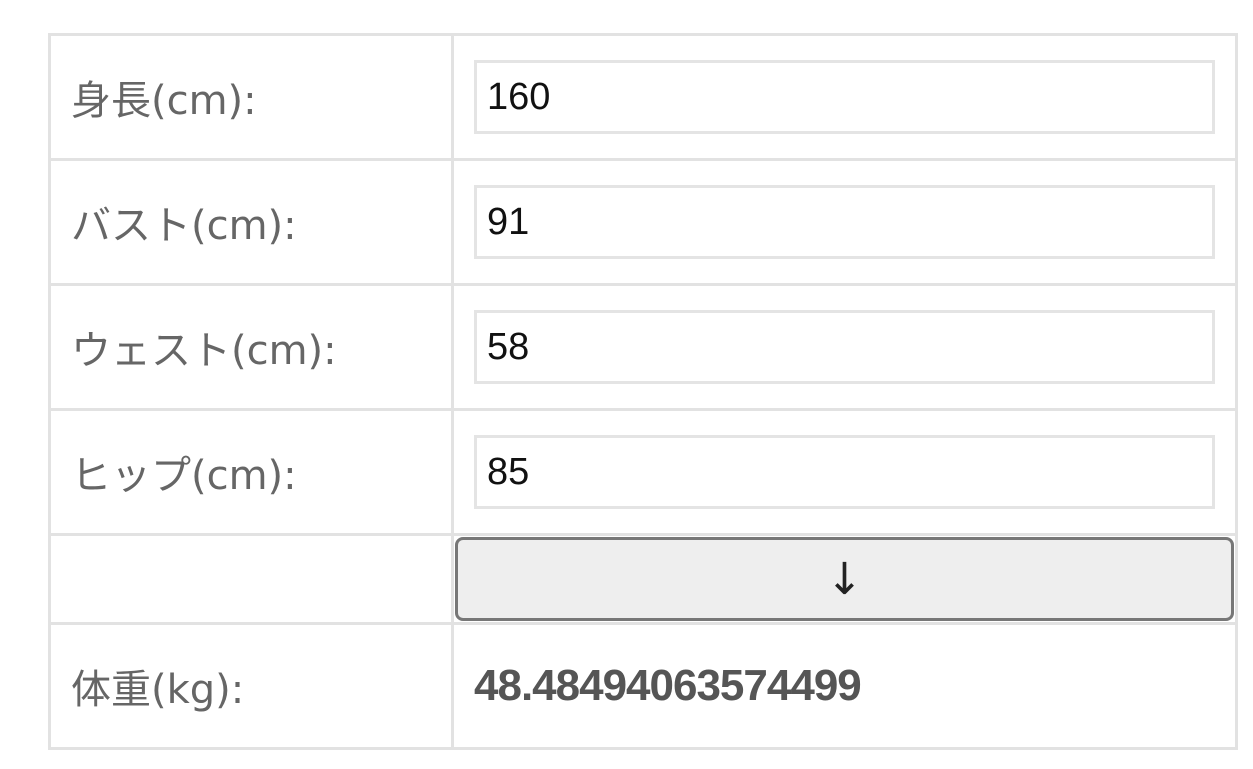 The image size is (1253, 769). What do you see at coordinates (844, 222) in the screenshot?
I see `bust-input` at bounding box center [844, 222].